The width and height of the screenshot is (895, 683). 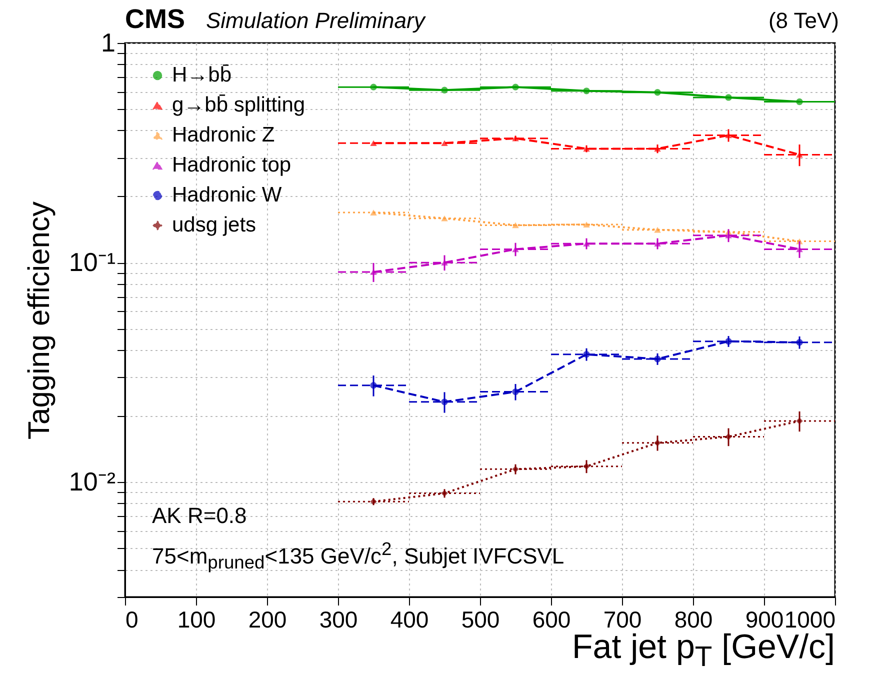 I want to click on text: CMS, so click(x=155, y=19).